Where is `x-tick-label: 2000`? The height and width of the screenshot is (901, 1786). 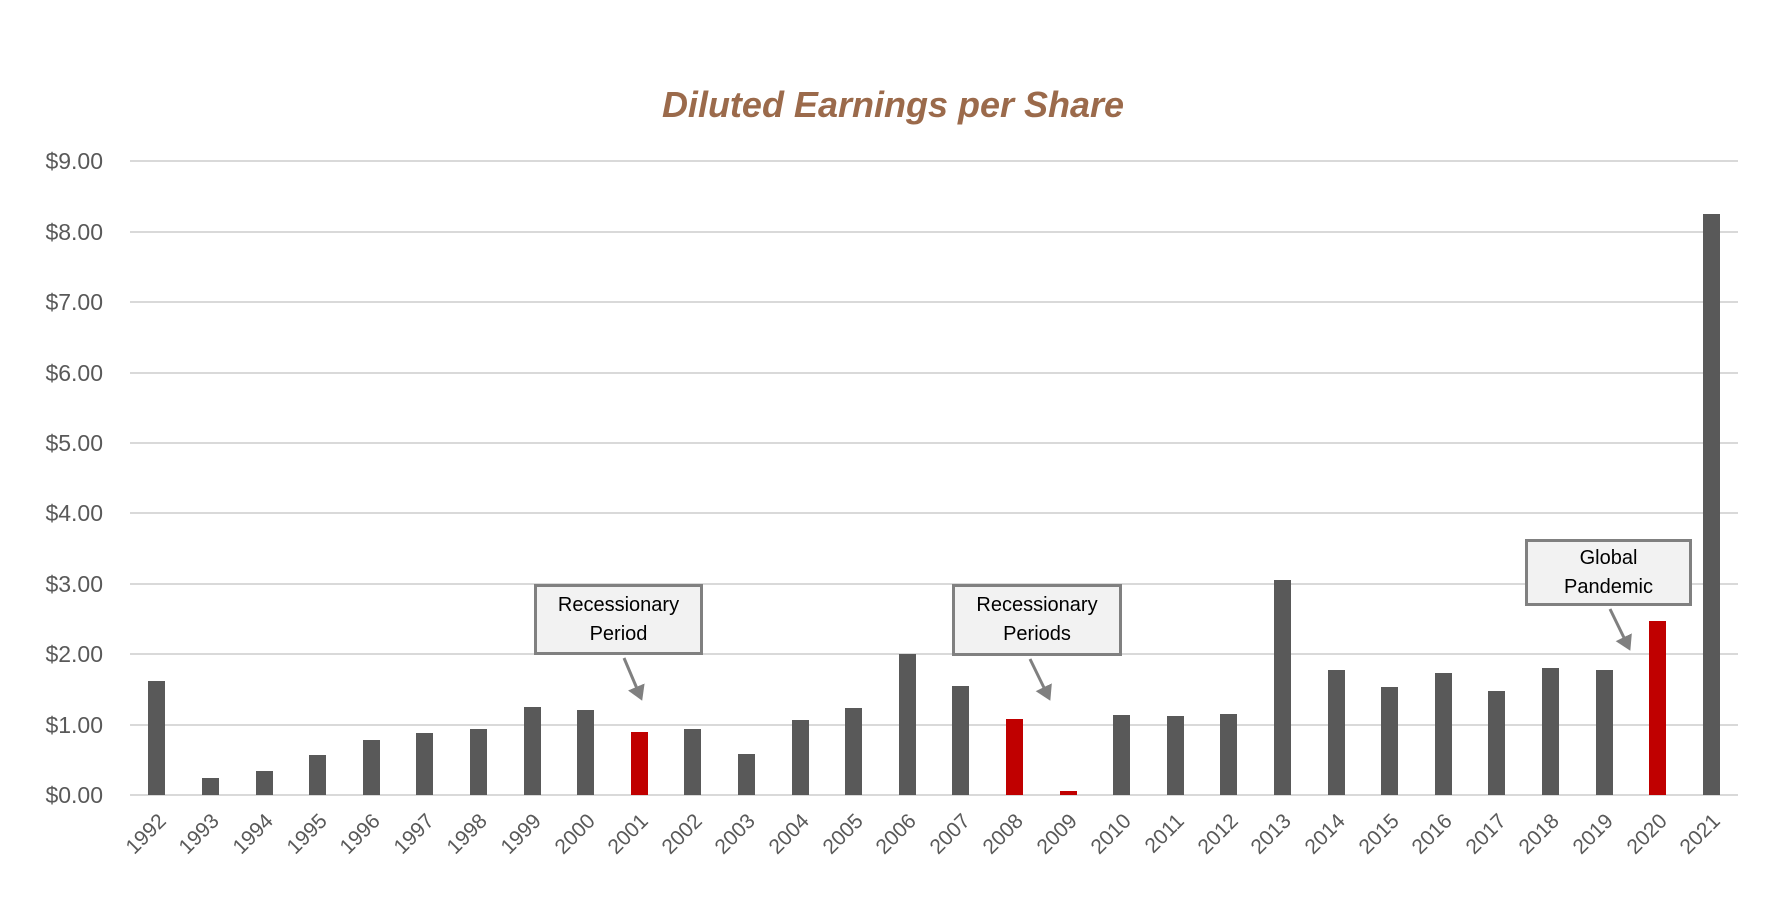 x-tick-label: 2000 is located at coordinates (575, 834).